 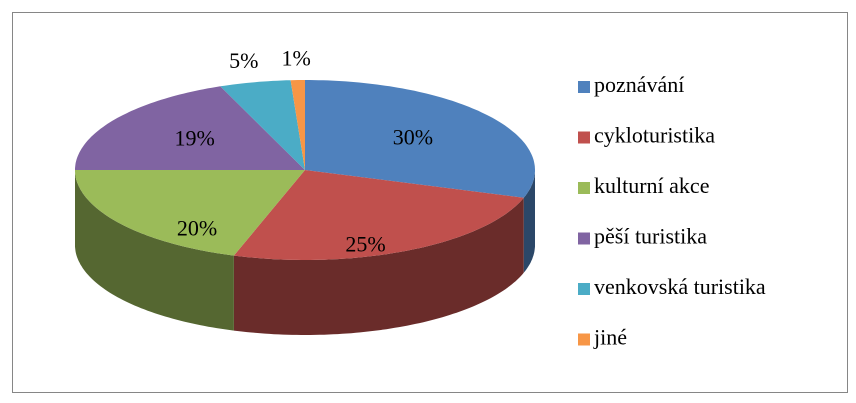 What do you see at coordinates (413, 136) in the screenshot?
I see `data-label: 30%` at bounding box center [413, 136].